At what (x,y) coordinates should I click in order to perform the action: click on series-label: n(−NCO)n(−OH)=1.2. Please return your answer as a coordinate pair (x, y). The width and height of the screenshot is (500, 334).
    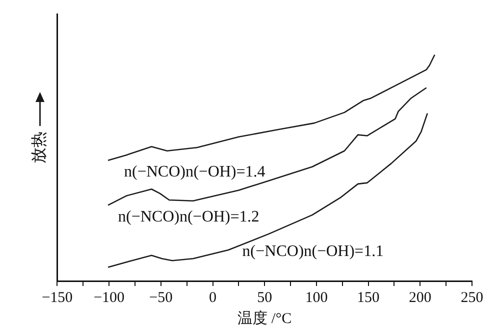
    Looking at the image, I should click on (189, 217).